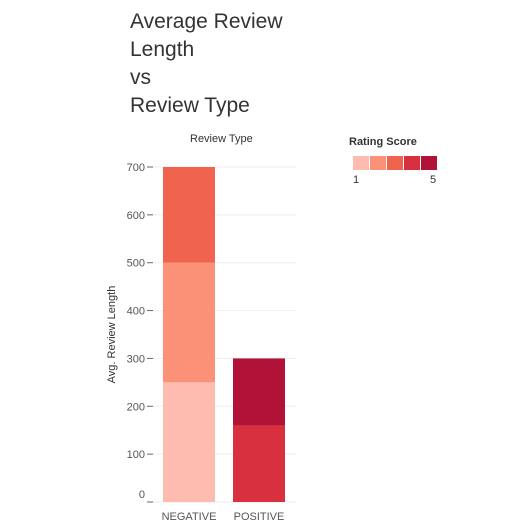 The height and width of the screenshot is (532, 529). I want to click on y-tick-label-100: 100, so click(136, 455).